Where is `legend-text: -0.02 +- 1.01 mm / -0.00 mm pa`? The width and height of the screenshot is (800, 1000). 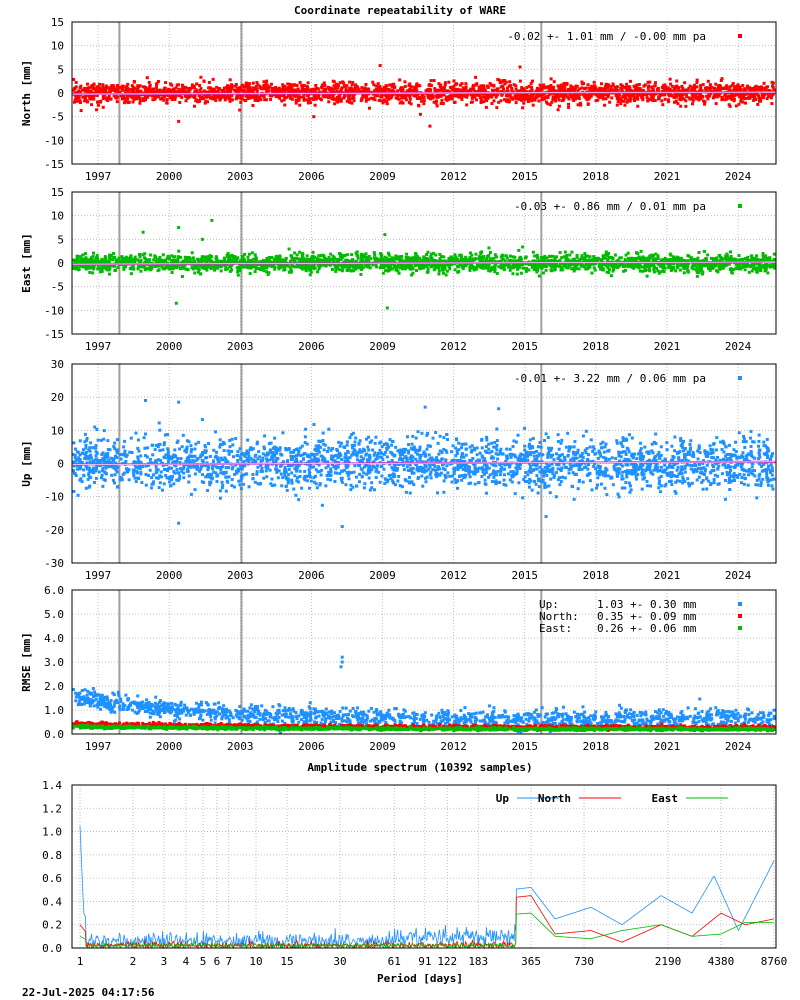
legend-text: -0.02 +- 1.01 mm / -0.00 mm pa is located at coordinates (606, 36).